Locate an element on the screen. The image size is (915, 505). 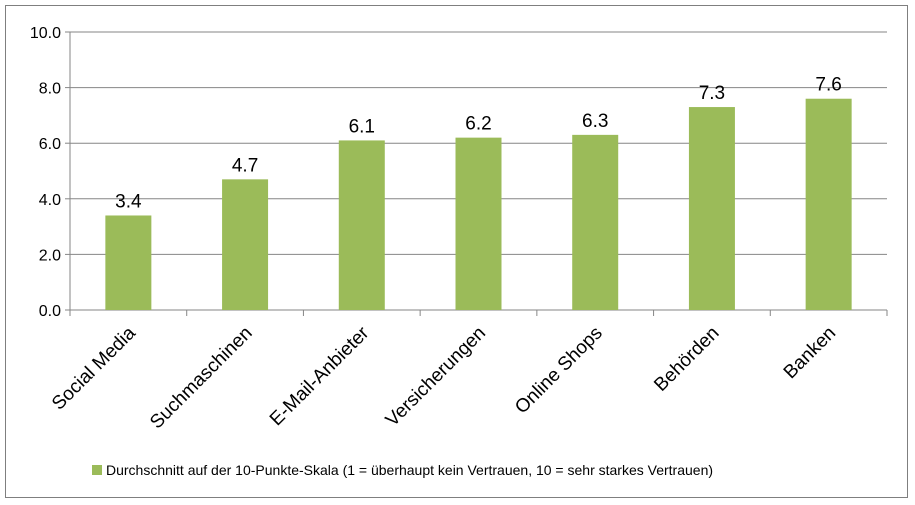
data-label: 6.3 is located at coordinates (595, 121).